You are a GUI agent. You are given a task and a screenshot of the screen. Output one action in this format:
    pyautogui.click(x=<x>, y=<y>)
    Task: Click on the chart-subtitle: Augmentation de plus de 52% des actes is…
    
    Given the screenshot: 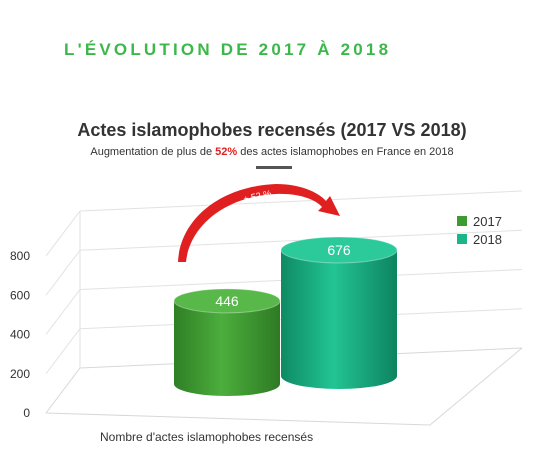 What is the action you would take?
    pyautogui.click(x=272, y=152)
    